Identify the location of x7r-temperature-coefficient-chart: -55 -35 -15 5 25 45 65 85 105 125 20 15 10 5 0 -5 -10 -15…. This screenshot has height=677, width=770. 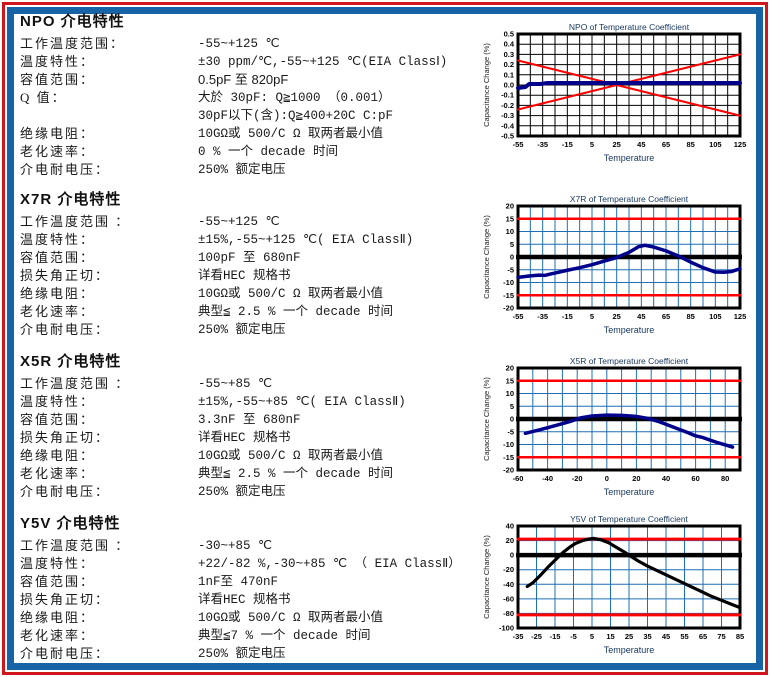
(618, 267).